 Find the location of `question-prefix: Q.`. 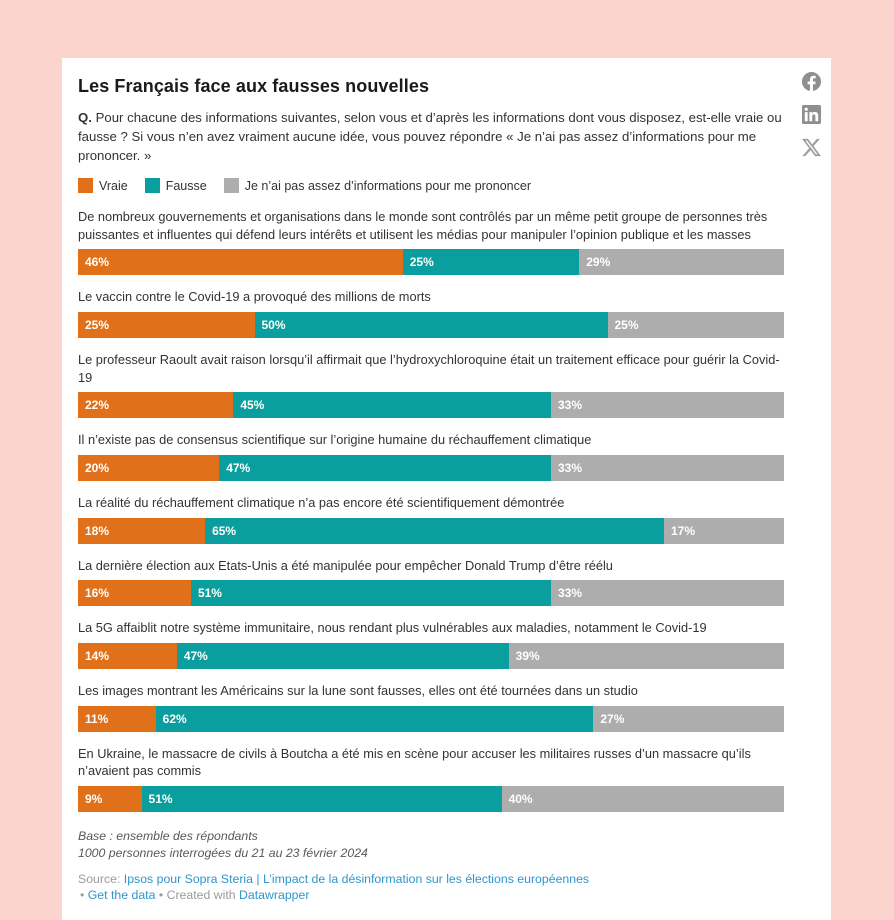

question-prefix: Q. is located at coordinates (85, 117).